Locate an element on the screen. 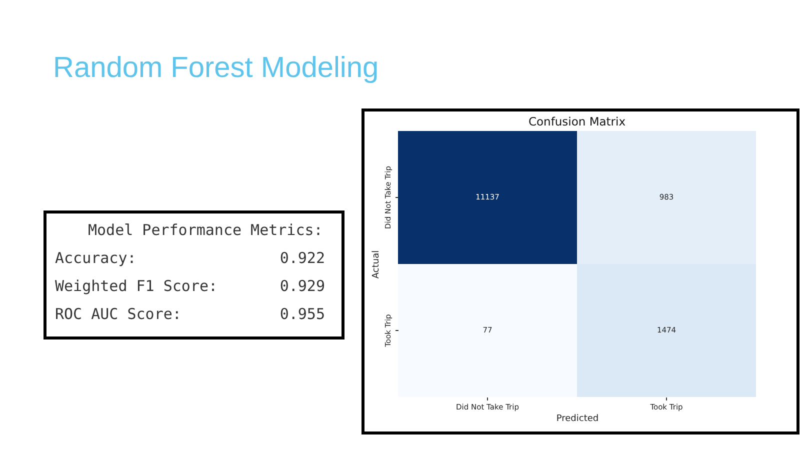  text: 0.929 is located at coordinates (302, 286).